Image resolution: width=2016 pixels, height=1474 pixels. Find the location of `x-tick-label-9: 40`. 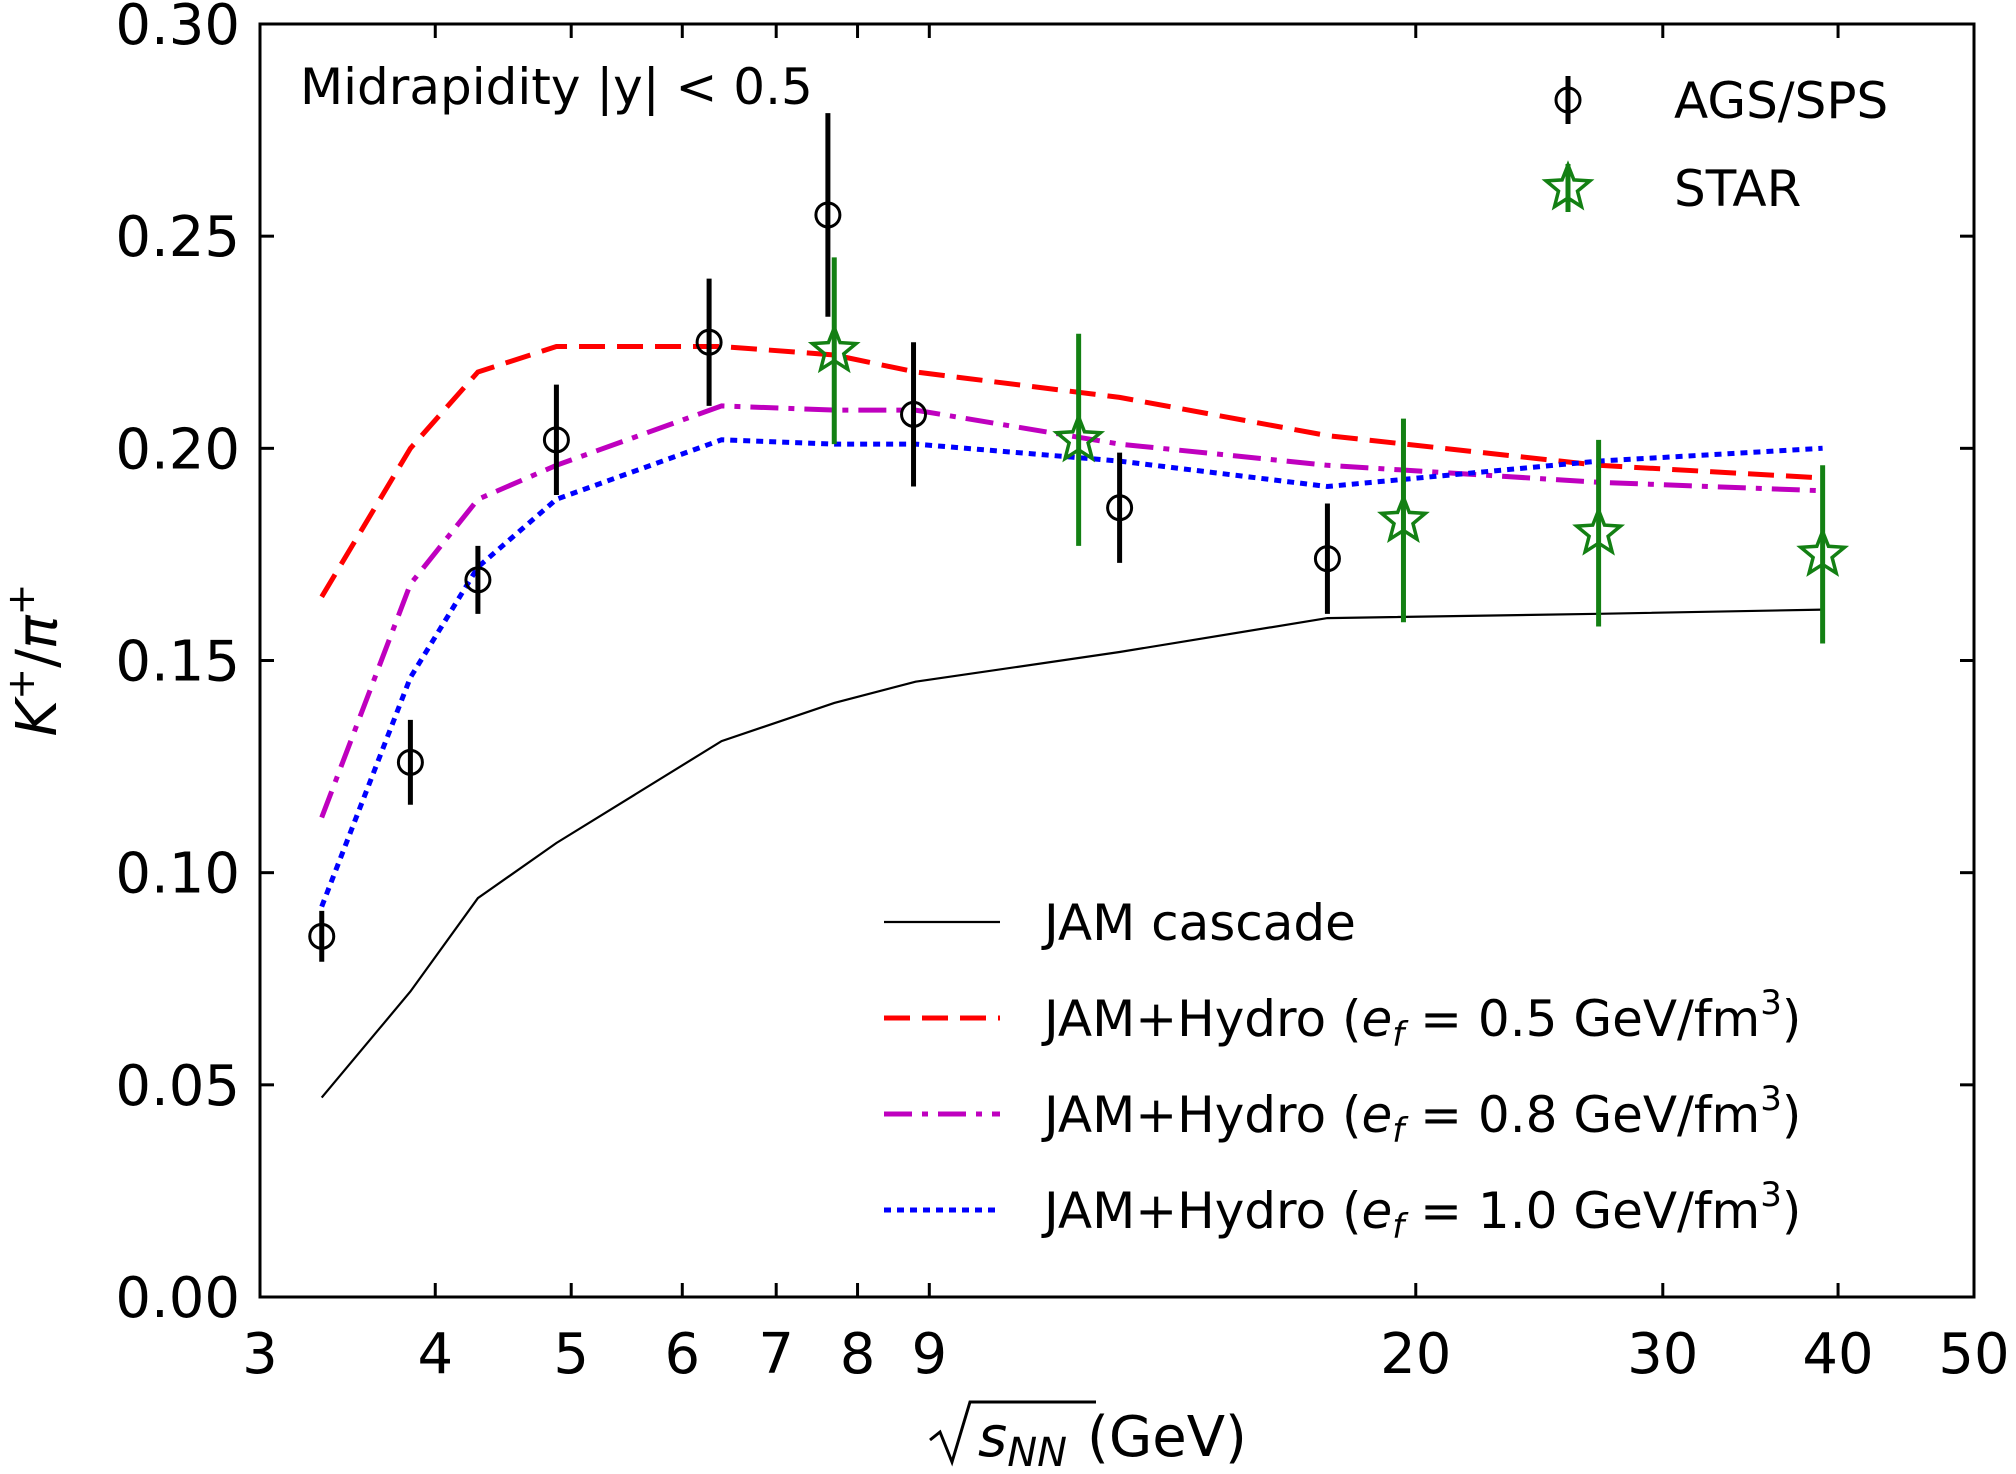

x-tick-label-9: 40 is located at coordinates (1837, 1354).